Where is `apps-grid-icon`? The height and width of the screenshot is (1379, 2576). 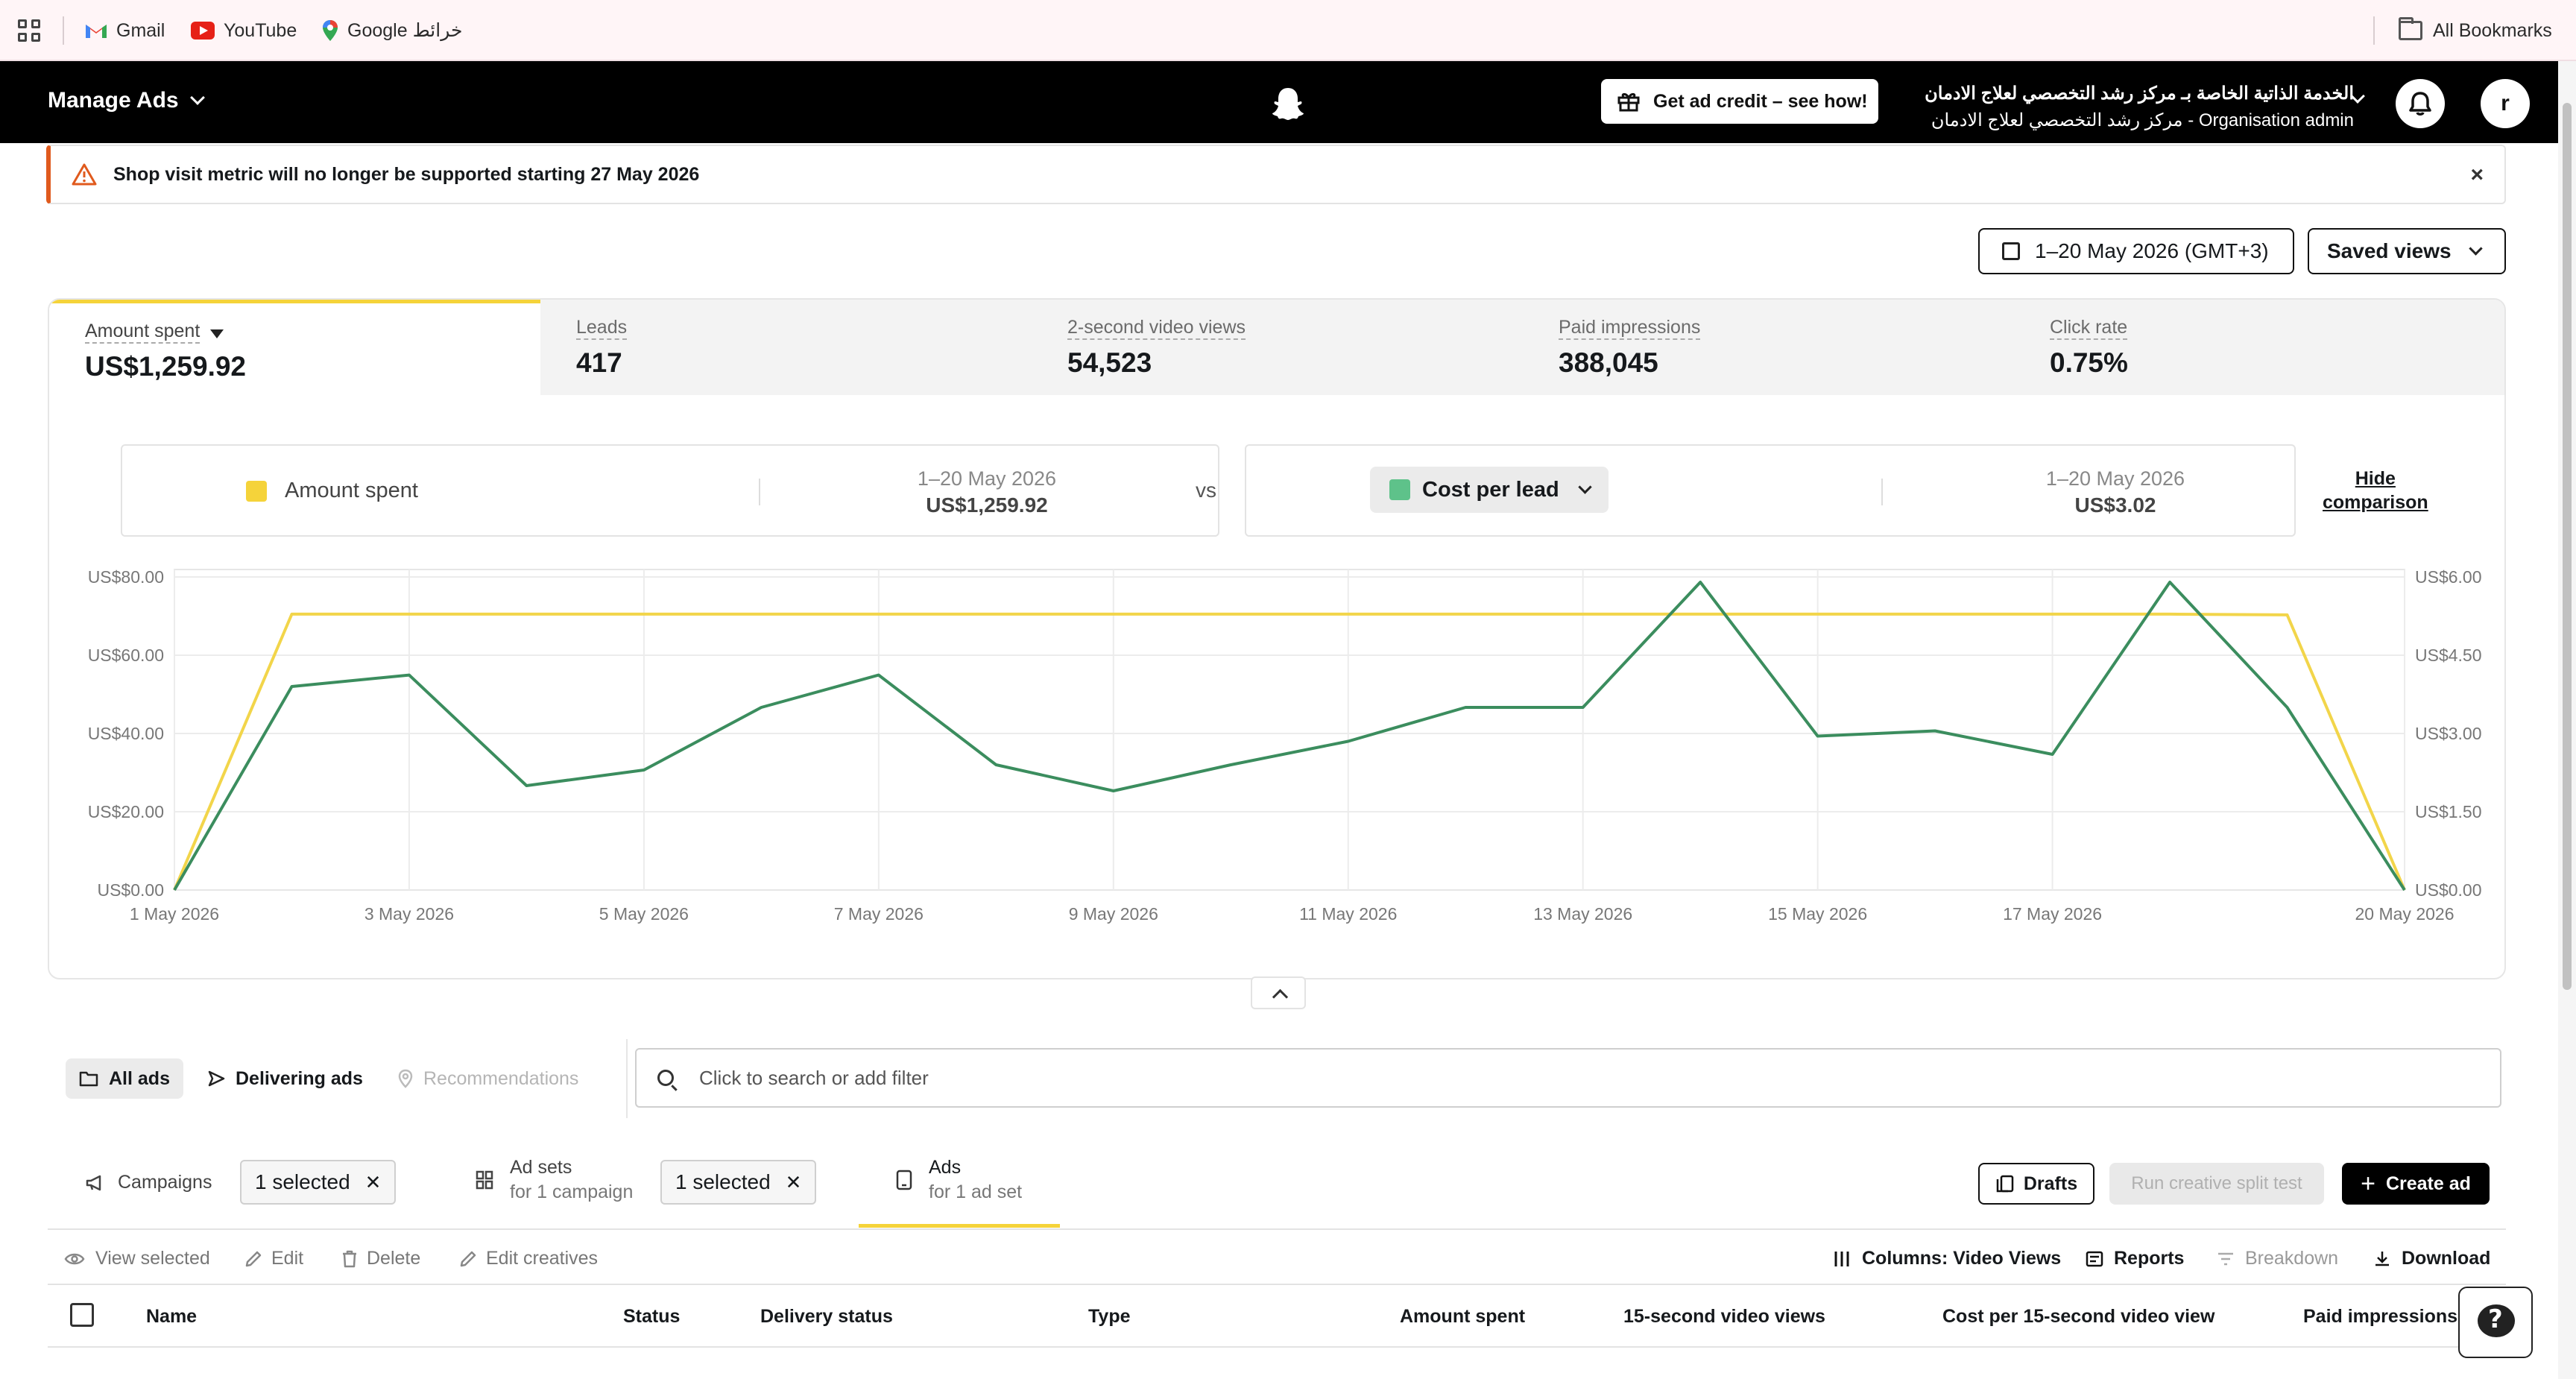 apps-grid-icon is located at coordinates (29, 30).